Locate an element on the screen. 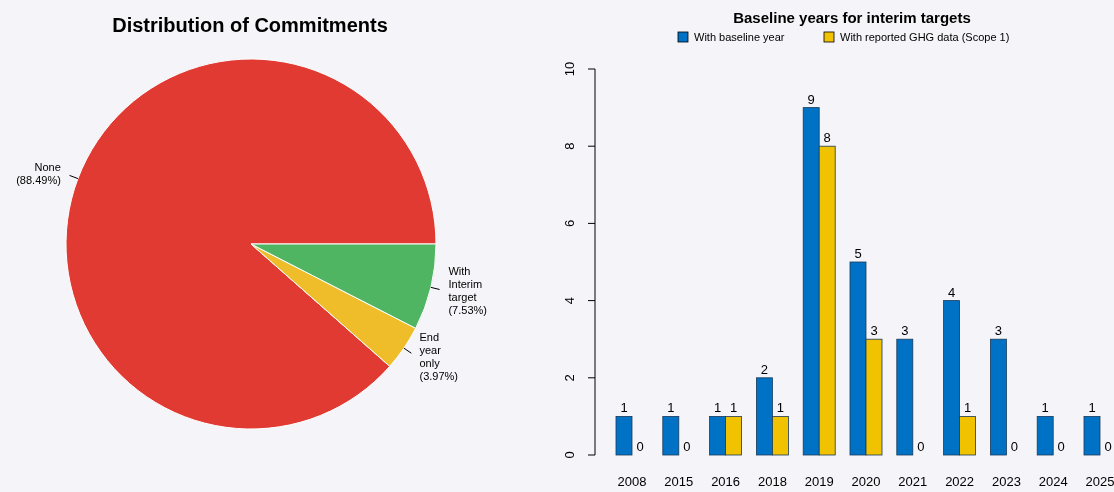 This screenshot has height=492, width=1114. x-tick-label: 2020 is located at coordinates (866, 481).